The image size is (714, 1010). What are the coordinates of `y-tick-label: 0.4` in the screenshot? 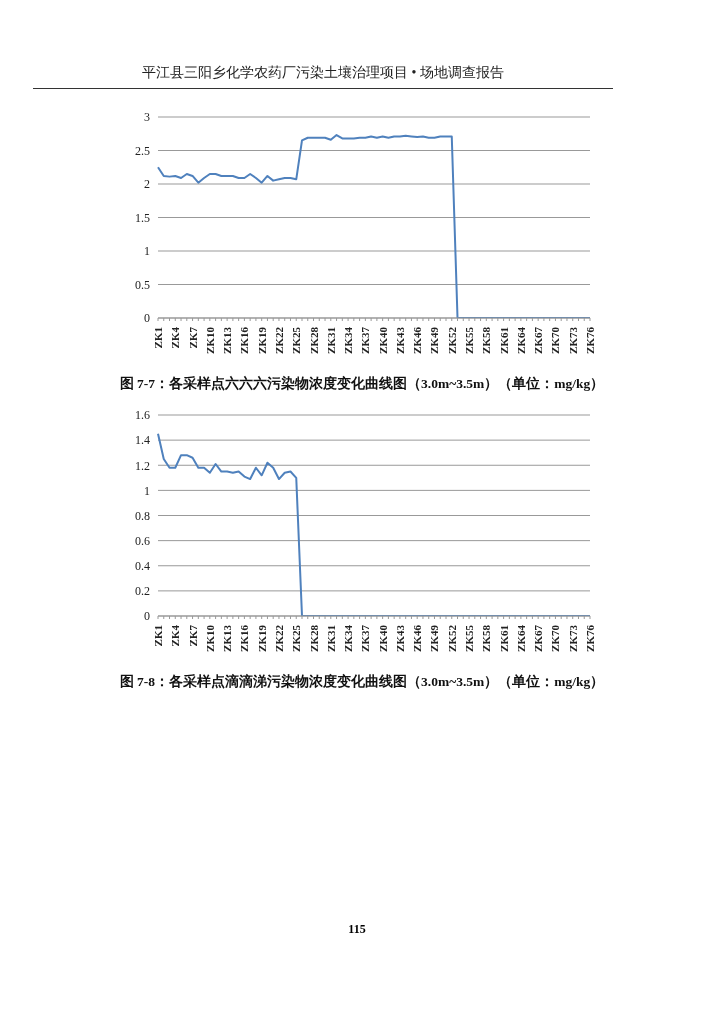 It's located at (142, 566).